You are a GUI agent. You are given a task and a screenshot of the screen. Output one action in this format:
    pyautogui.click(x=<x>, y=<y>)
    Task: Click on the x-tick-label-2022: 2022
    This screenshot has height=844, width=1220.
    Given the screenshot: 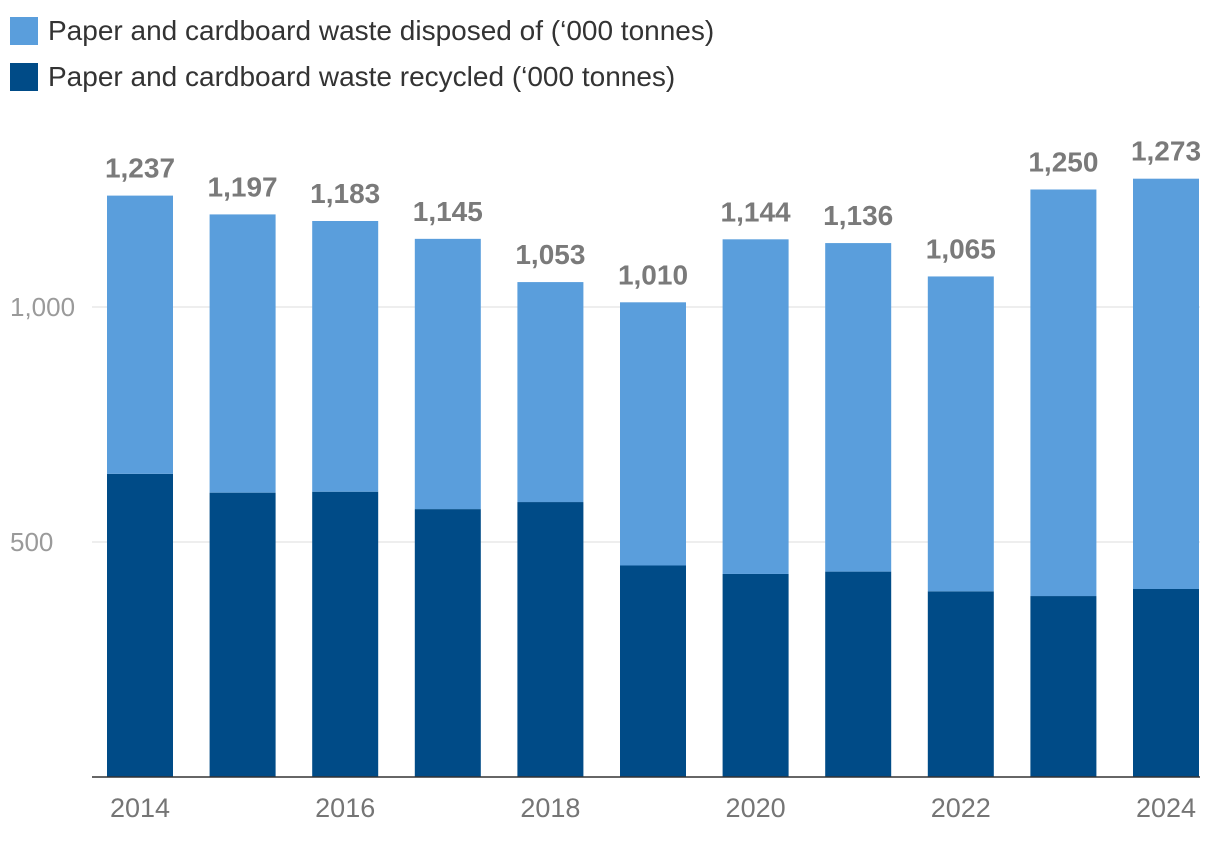 What is the action you would take?
    pyautogui.click(x=961, y=808)
    